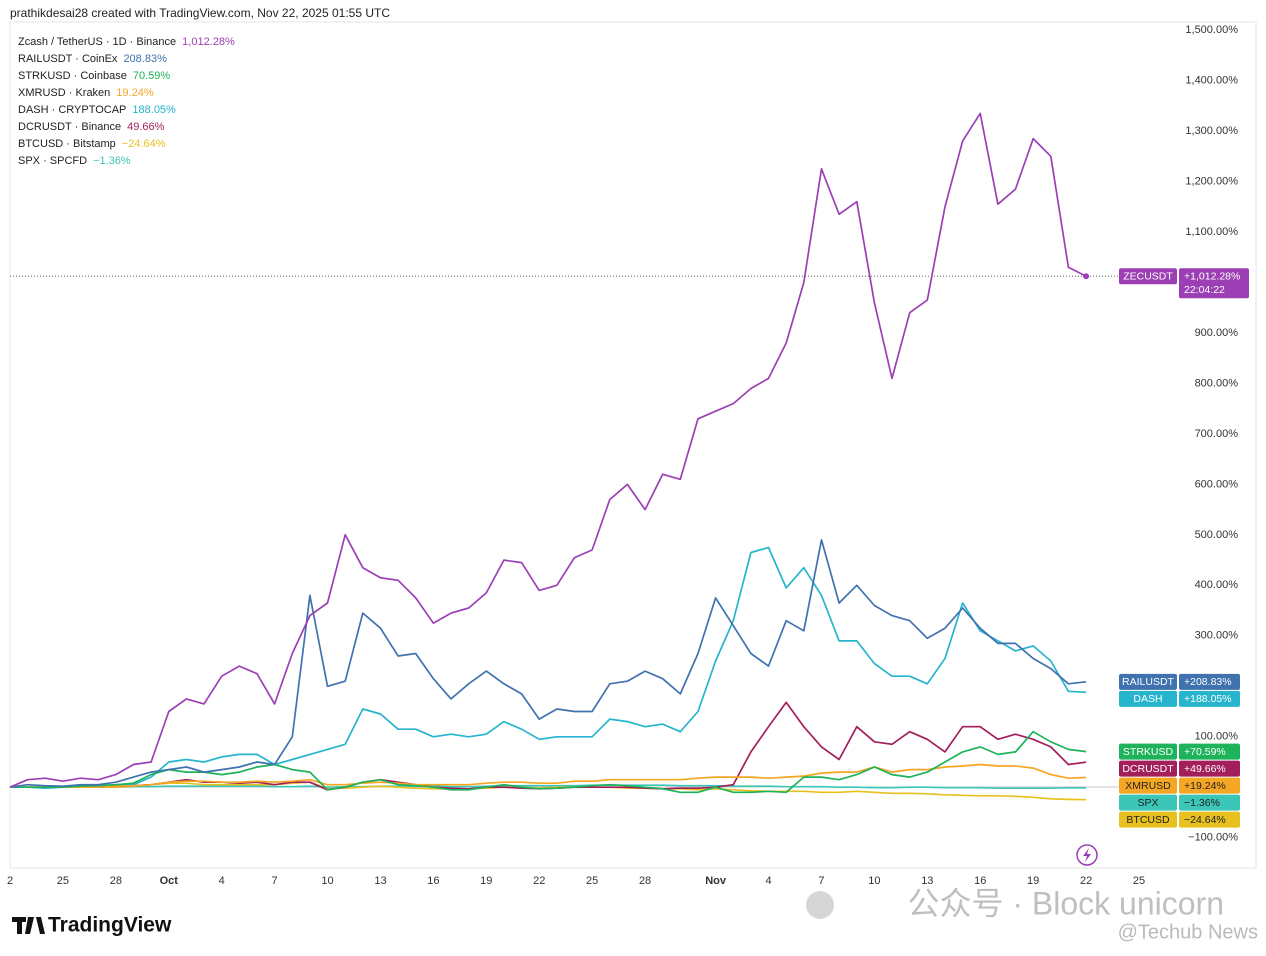 This screenshot has height=956, width=1266. What do you see at coordinates (1211, 181) in the screenshot?
I see `y-tick-label: 1,200.00%` at bounding box center [1211, 181].